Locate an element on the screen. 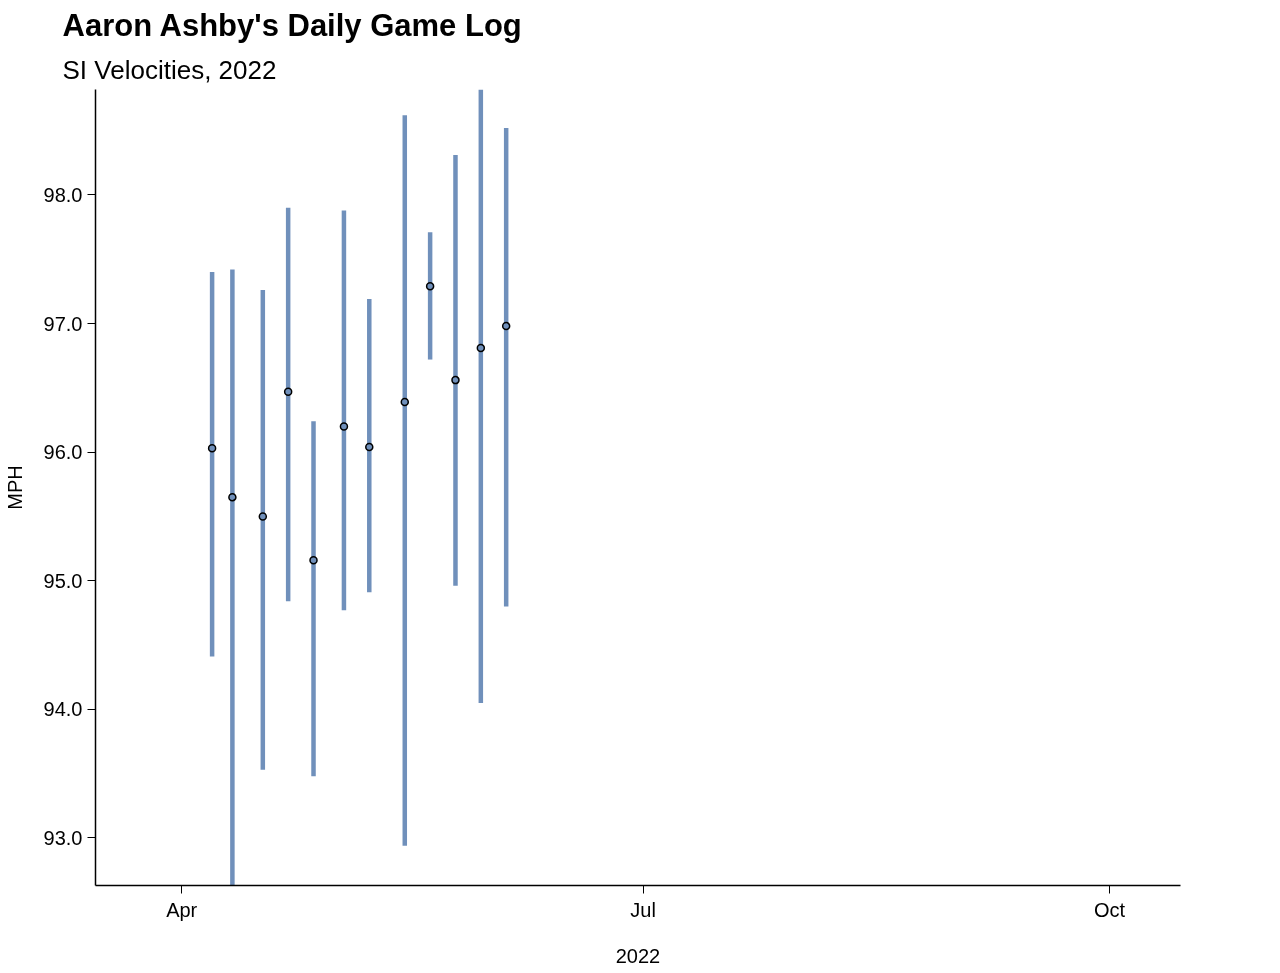 The height and width of the screenshot is (973, 1280). x-tick-label: Oct is located at coordinates (1109, 909).